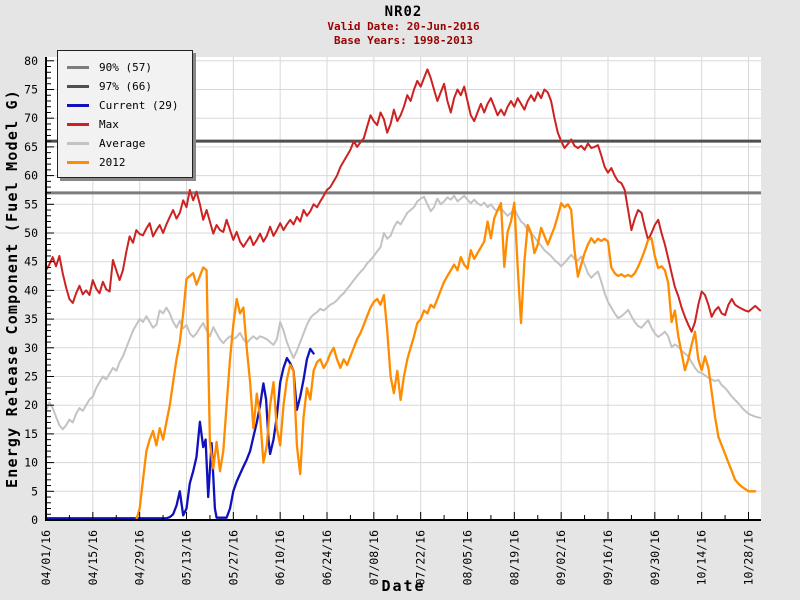  What do you see at coordinates (34, 520) in the screenshot?
I see `y-tick-label: 0` at bounding box center [34, 520].